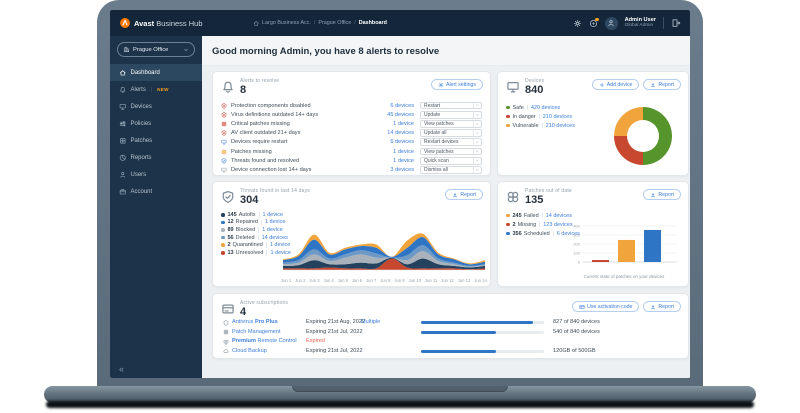  I want to click on subscription-name-link: Patch Management, so click(256, 331).